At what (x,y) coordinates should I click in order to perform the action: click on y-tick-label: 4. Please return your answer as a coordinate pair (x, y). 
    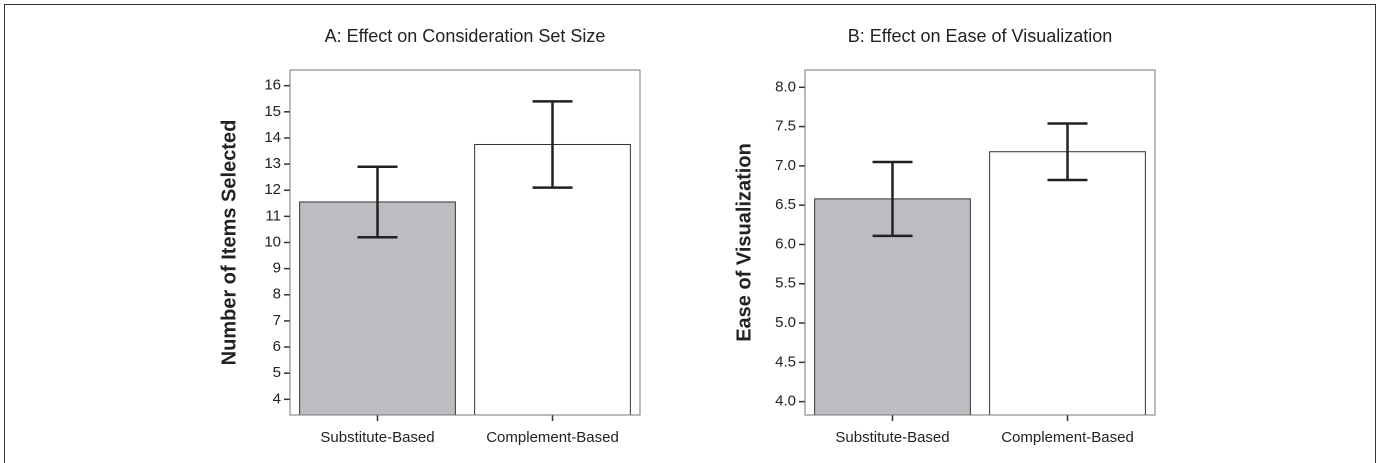
    Looking at the image, I should click on (277, 398).